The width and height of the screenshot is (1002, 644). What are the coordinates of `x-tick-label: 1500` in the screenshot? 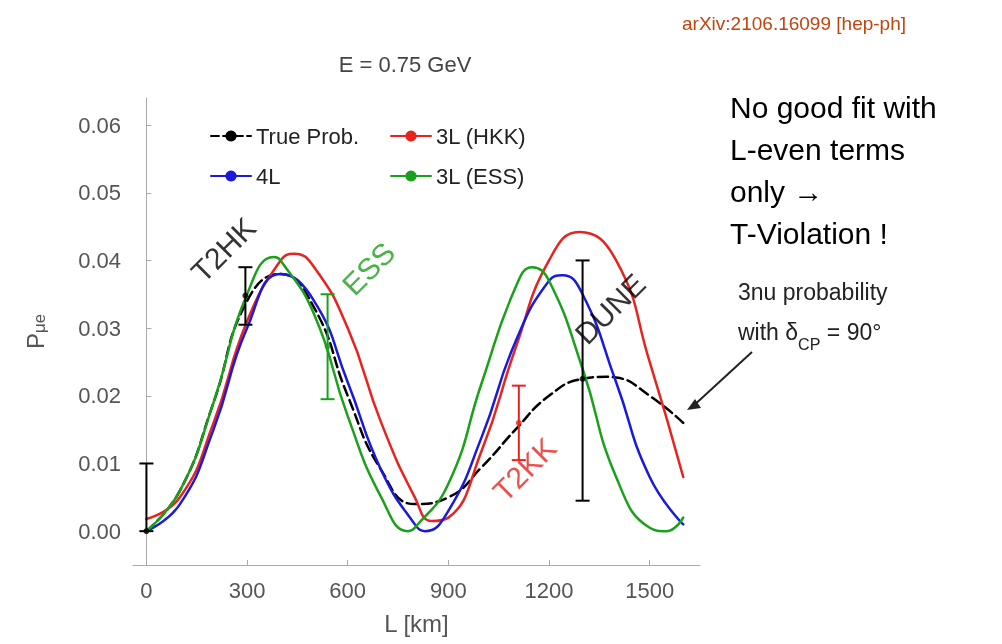 It's located at (650, 590).